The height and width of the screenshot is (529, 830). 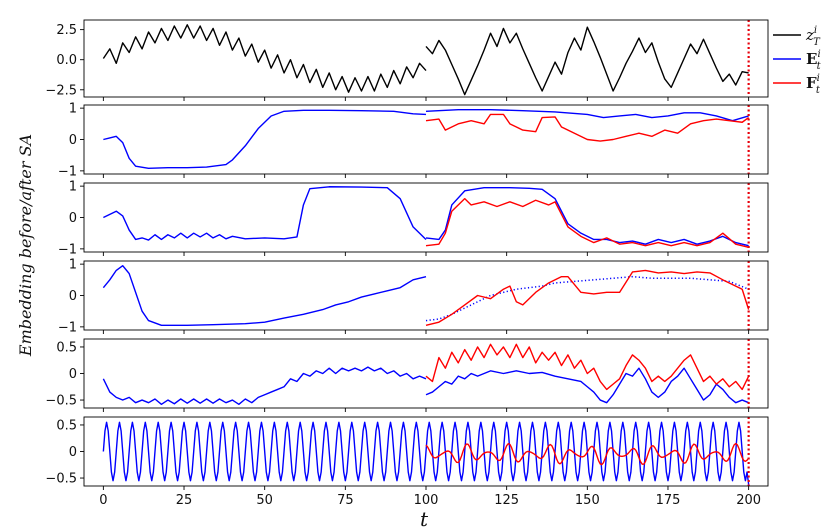 I want to click on legend-label: Fi t, so click(x=813, y=84).